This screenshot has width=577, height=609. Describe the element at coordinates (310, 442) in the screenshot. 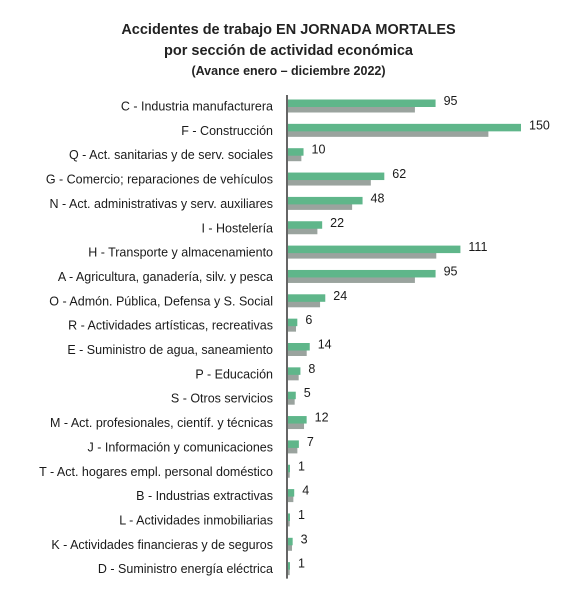

I see `value-label: 7` at that location.